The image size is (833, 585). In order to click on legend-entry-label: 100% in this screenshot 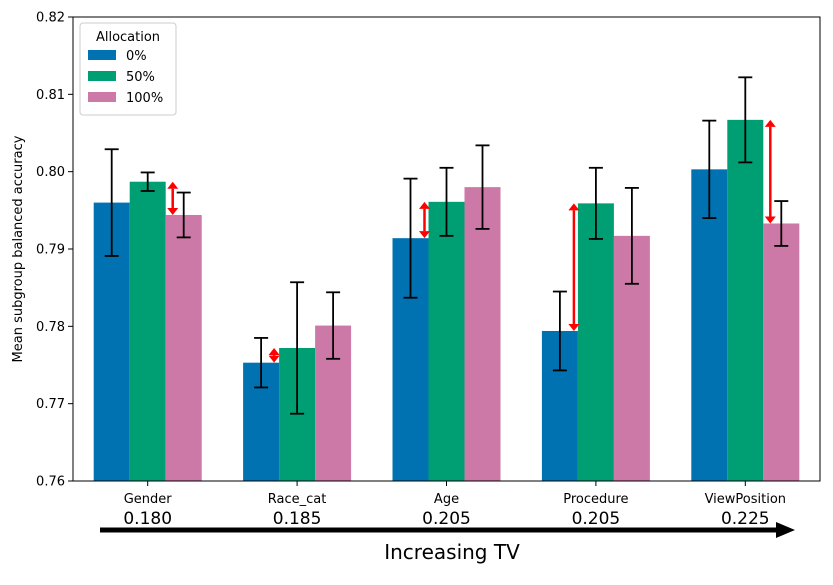, I will do `click(144, 98)`.